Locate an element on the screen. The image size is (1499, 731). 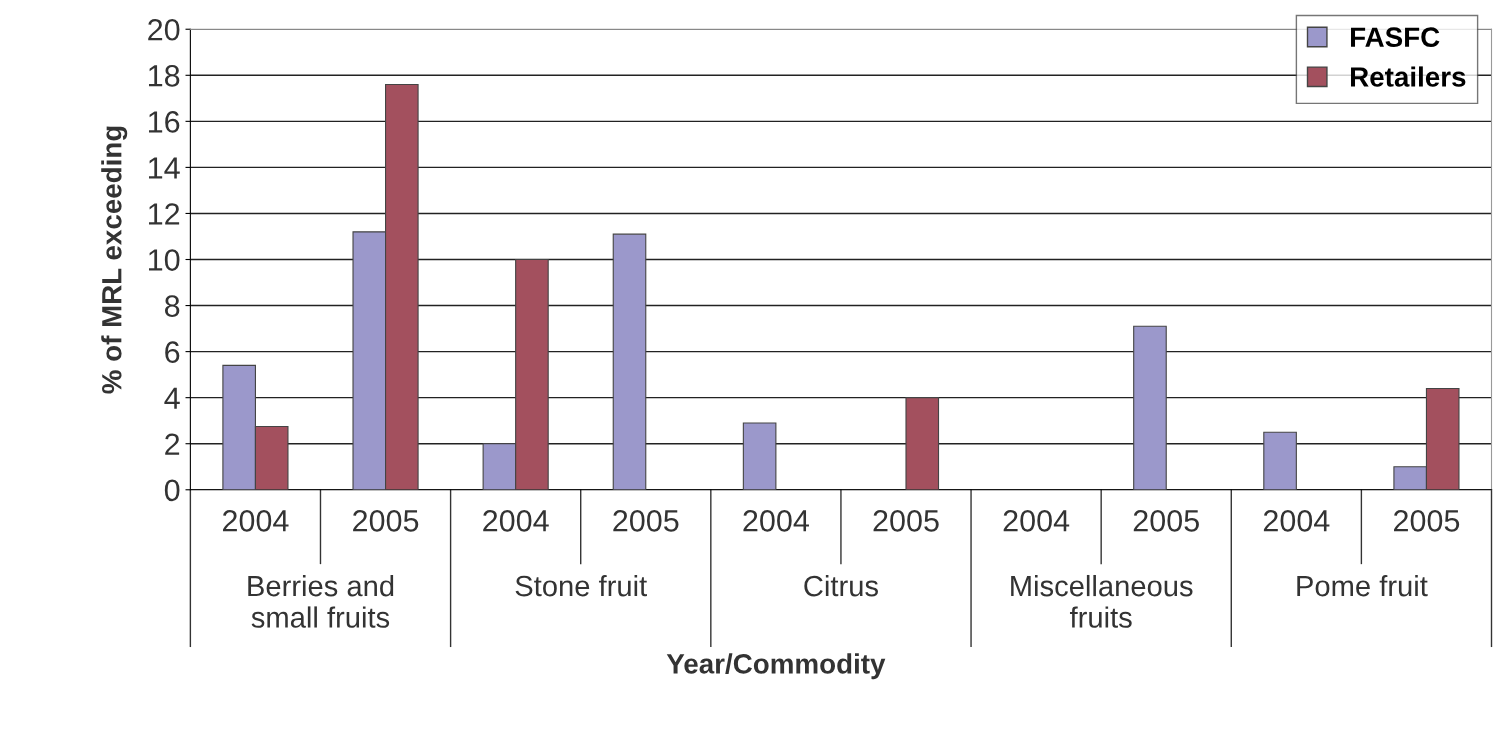
y-tick-label: 18 is located at coordinates (164, 76).